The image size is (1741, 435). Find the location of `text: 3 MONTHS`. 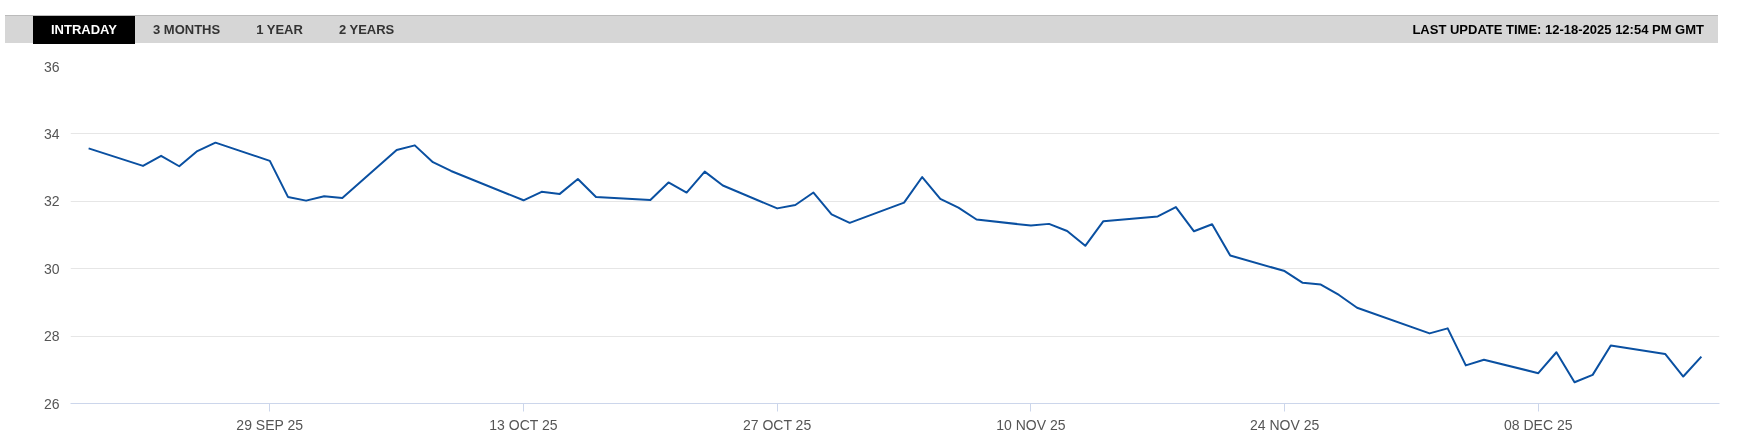

text: 3 MONTHS is located at coordinates (187, 30).